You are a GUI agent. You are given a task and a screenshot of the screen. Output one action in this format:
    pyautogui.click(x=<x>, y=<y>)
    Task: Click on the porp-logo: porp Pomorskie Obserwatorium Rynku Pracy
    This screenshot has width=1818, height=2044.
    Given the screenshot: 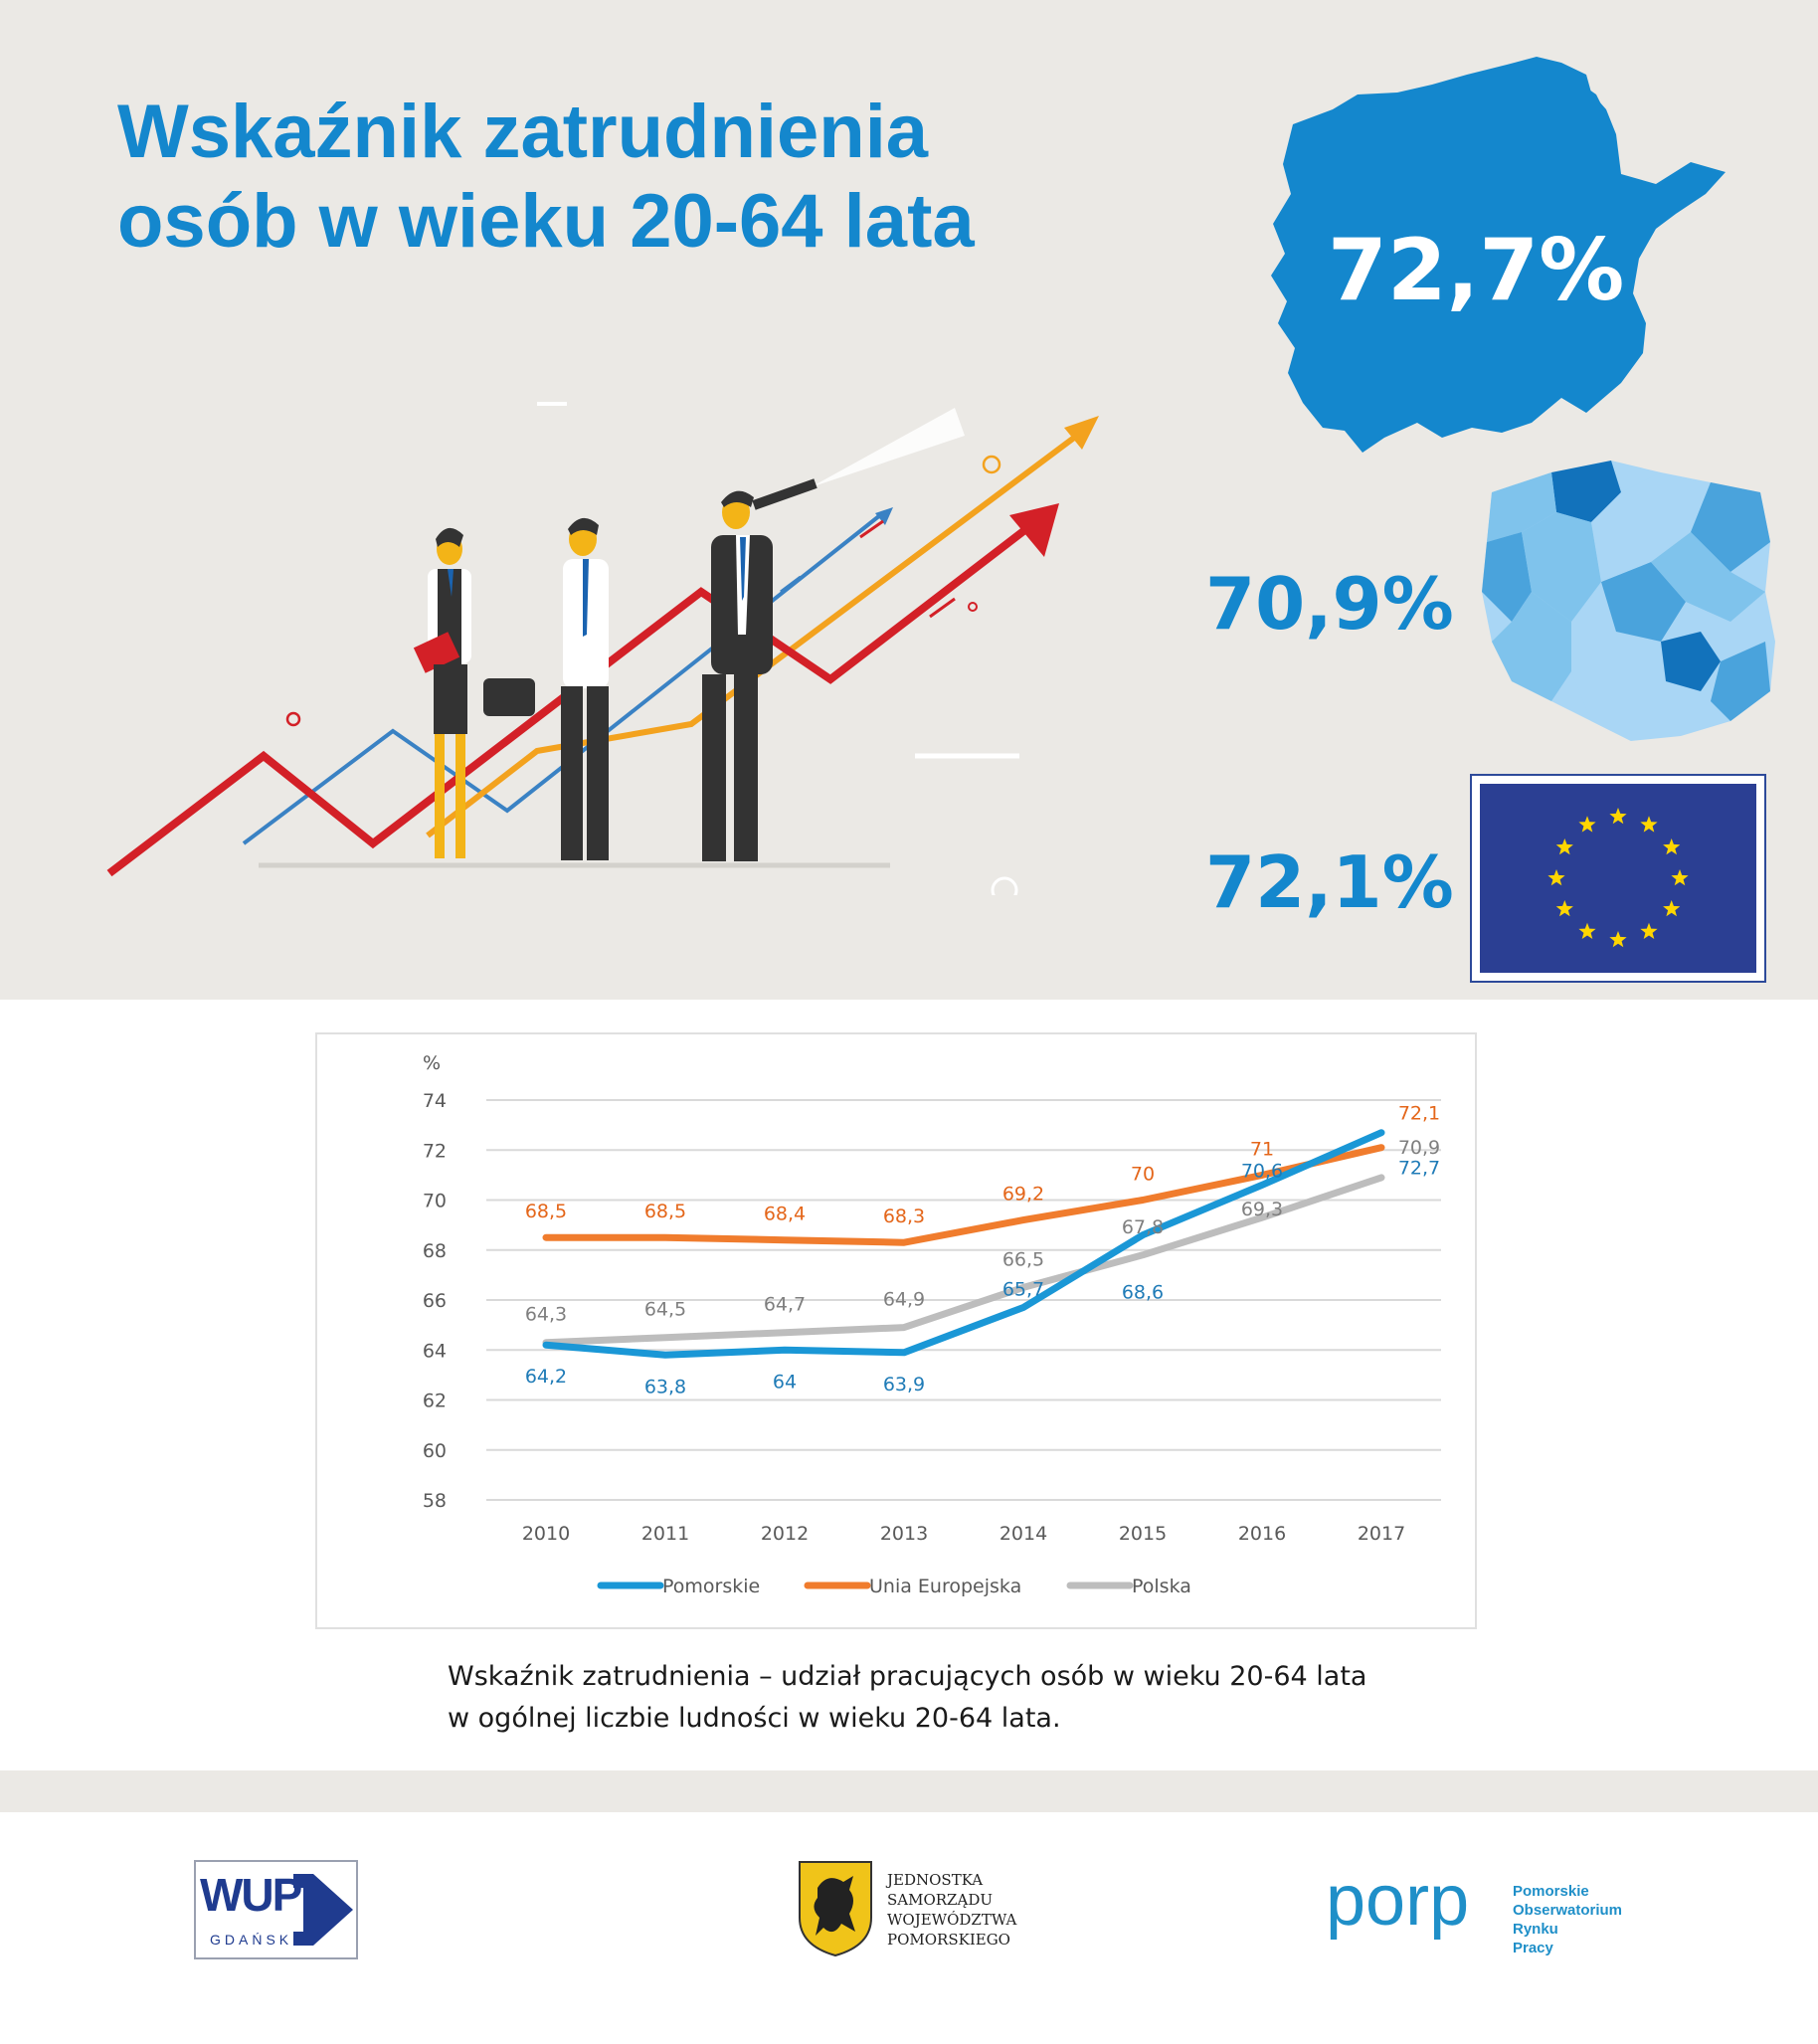 What is the action you would take?
    pyautogui.click(x=1475, y=1909)
    